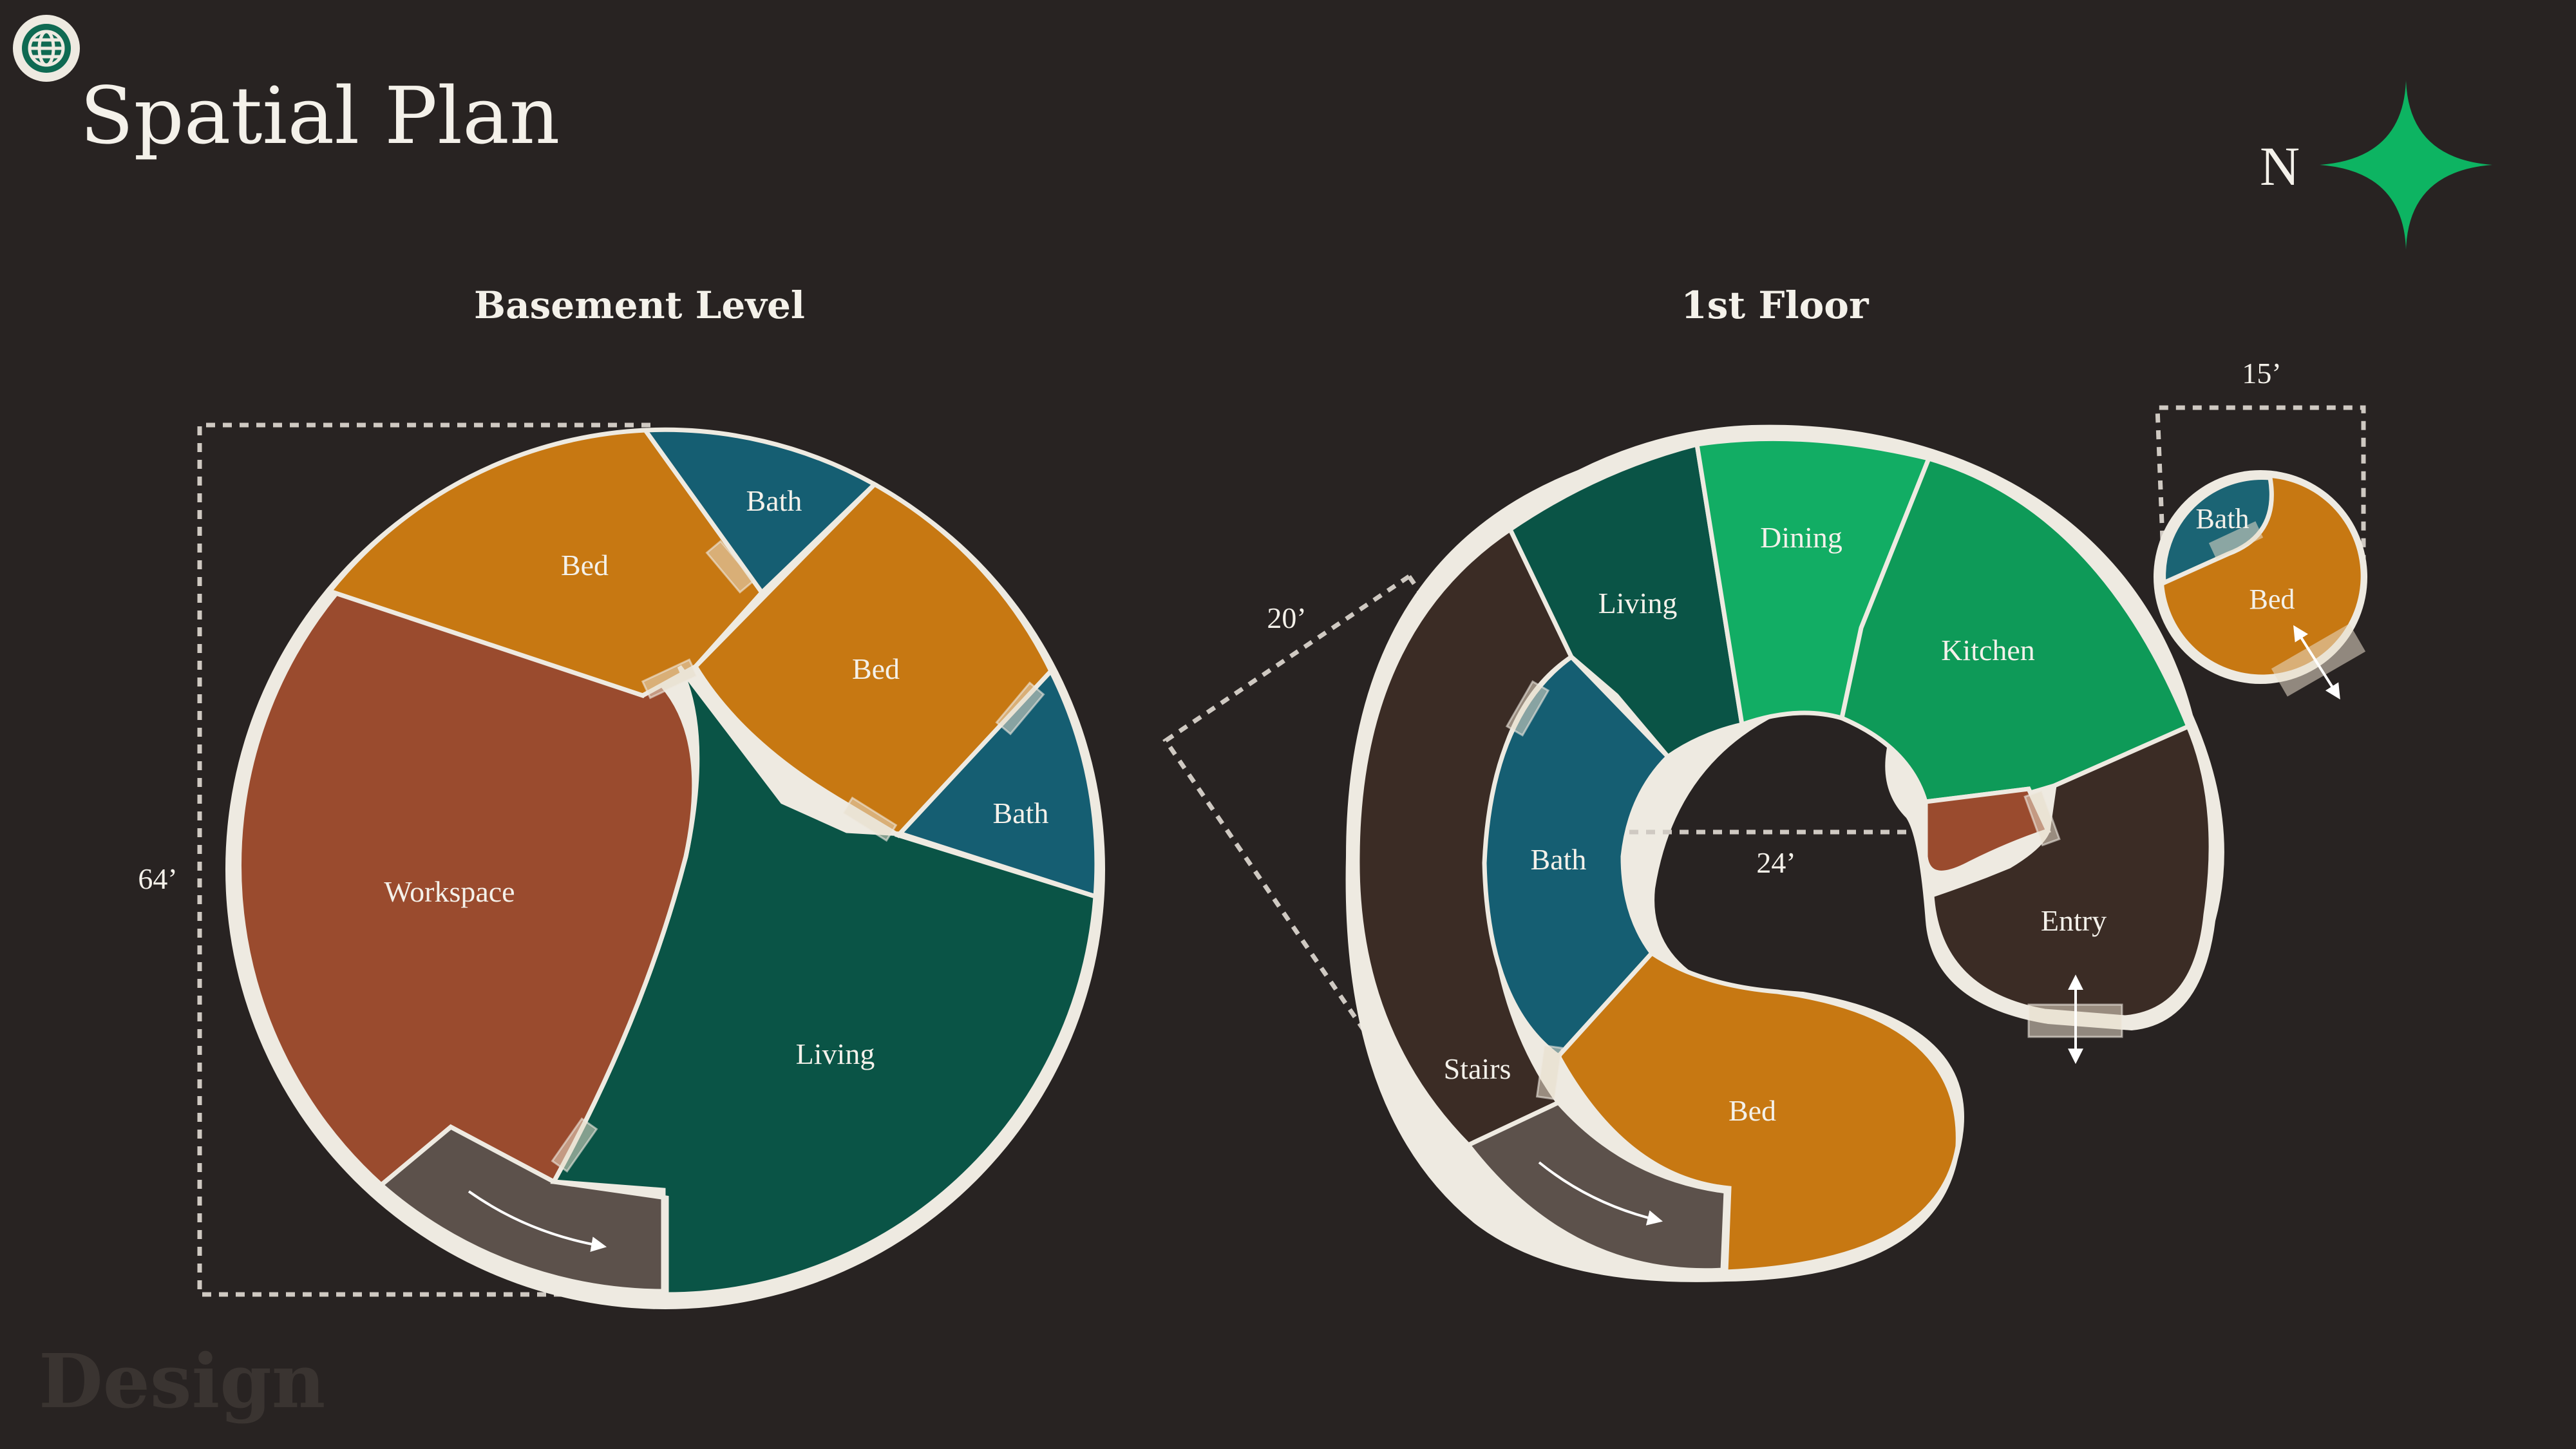  I want to click on first-floor-label-entry: Entry, so click(2074, 920).